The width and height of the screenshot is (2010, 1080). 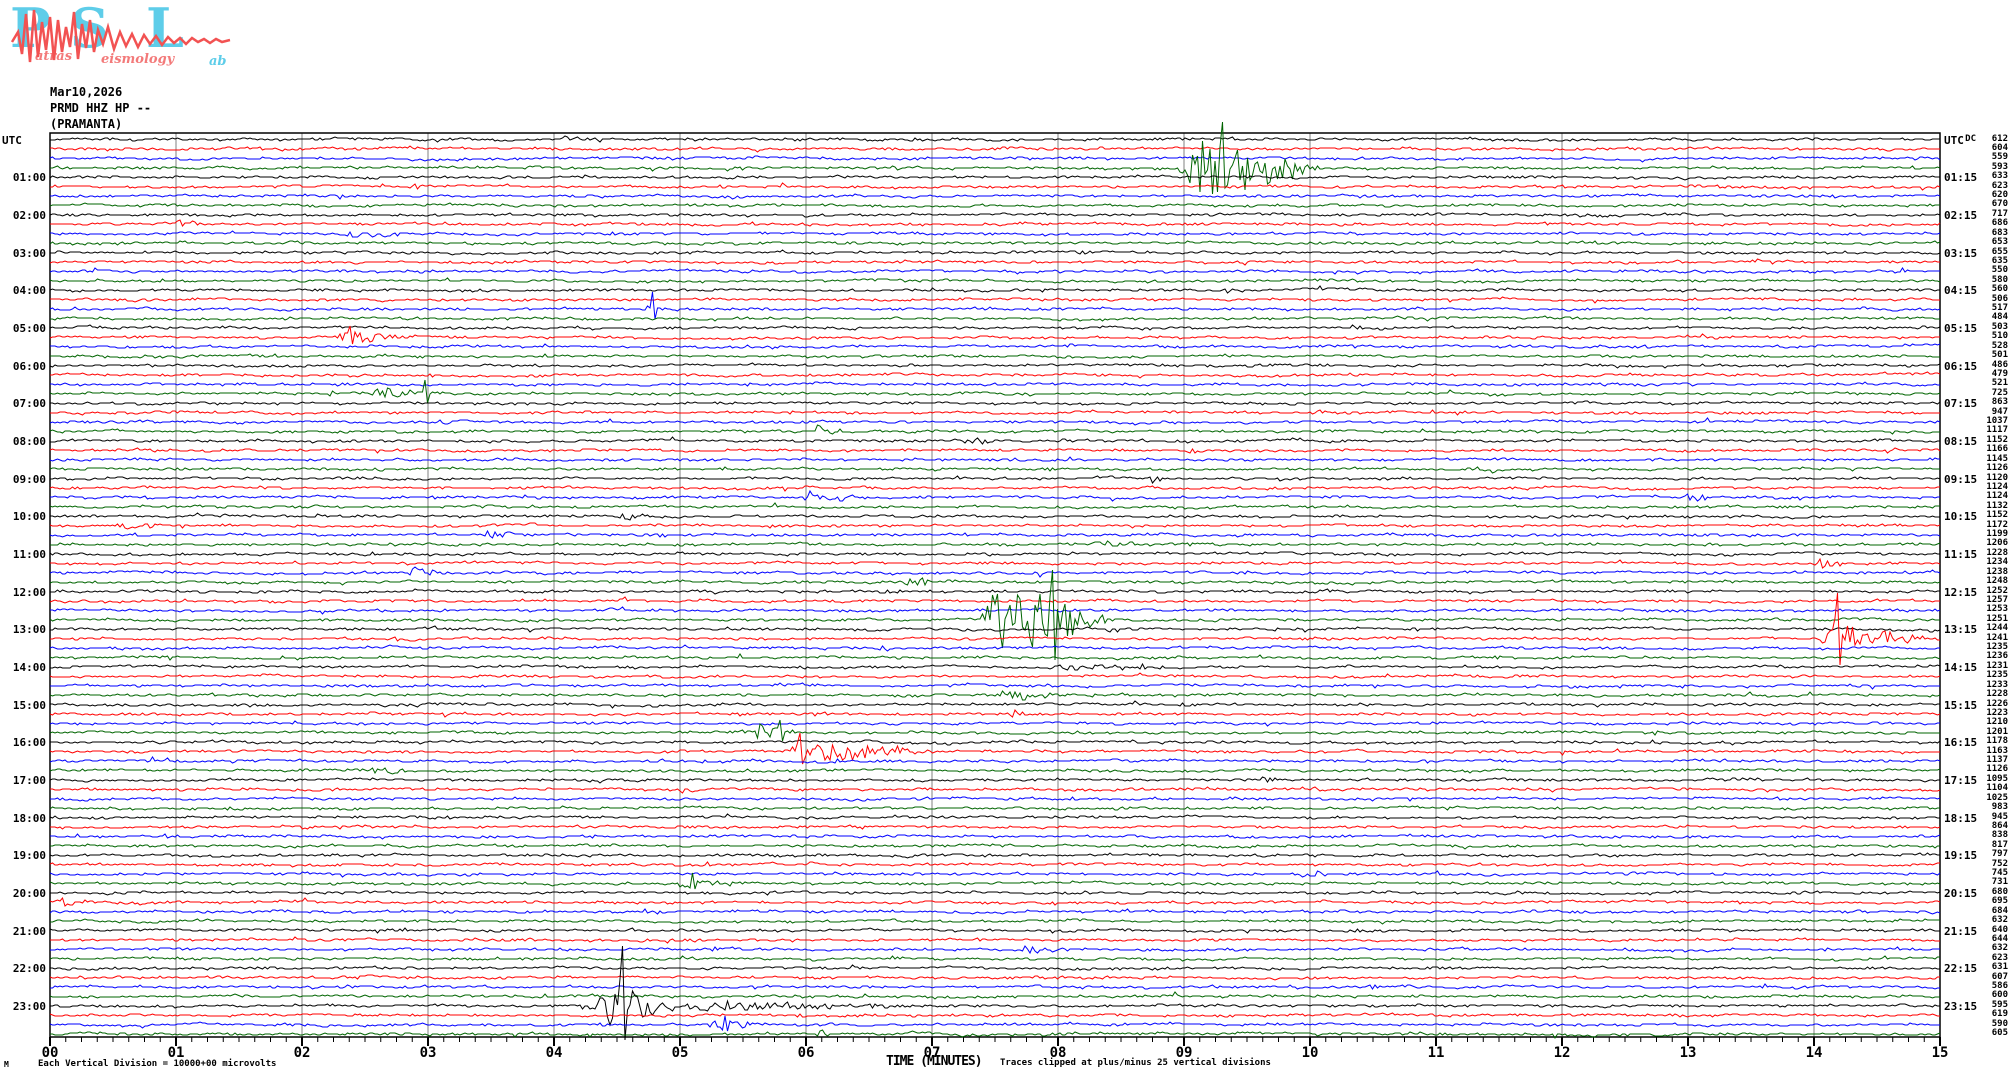 I want to click on dc-value: 653, so click(x=1999, y=242).